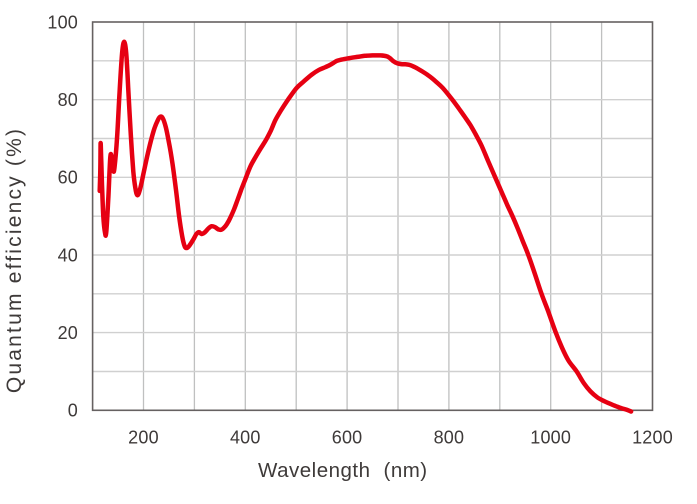  Describe the element at coordinates (68, 333) in the screenshot. I see `svg-text: 20` at that location.